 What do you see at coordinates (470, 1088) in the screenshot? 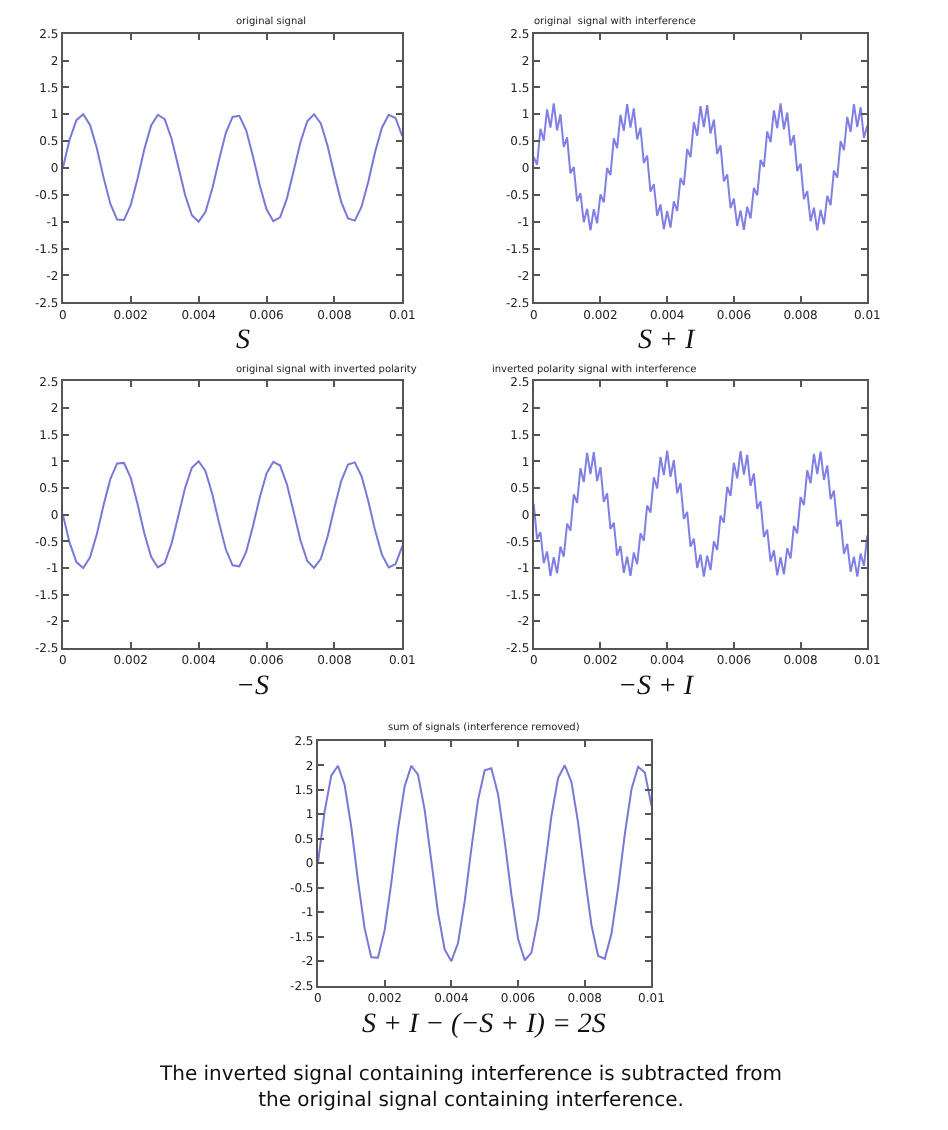
I see `text: The inverted signal containing interference is subtracted from the original signal containing interference.` at bounding box center [470, 1088].